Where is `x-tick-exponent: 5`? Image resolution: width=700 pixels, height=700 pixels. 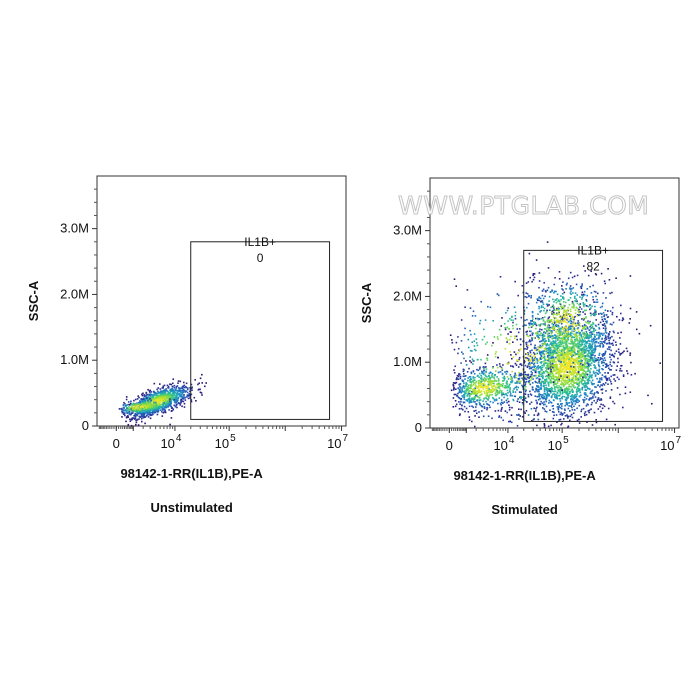 x-tick-exponent: 5 is located at coordinates (233, 438).